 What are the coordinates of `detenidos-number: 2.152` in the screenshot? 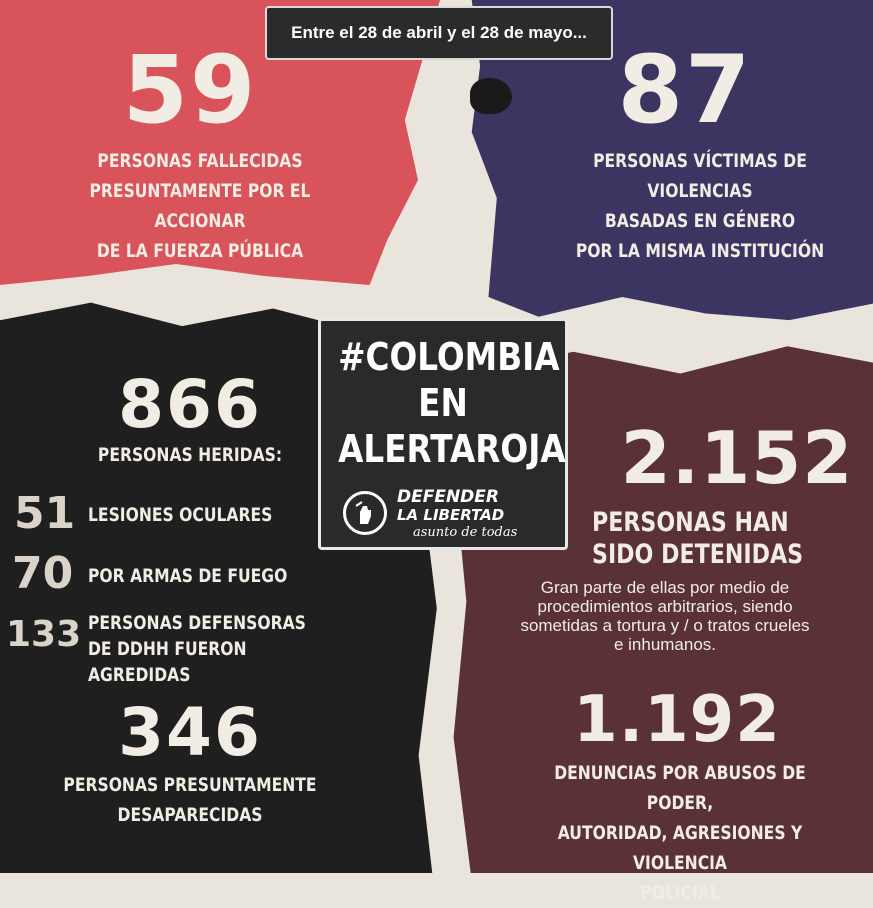 It's located at (737, 458).